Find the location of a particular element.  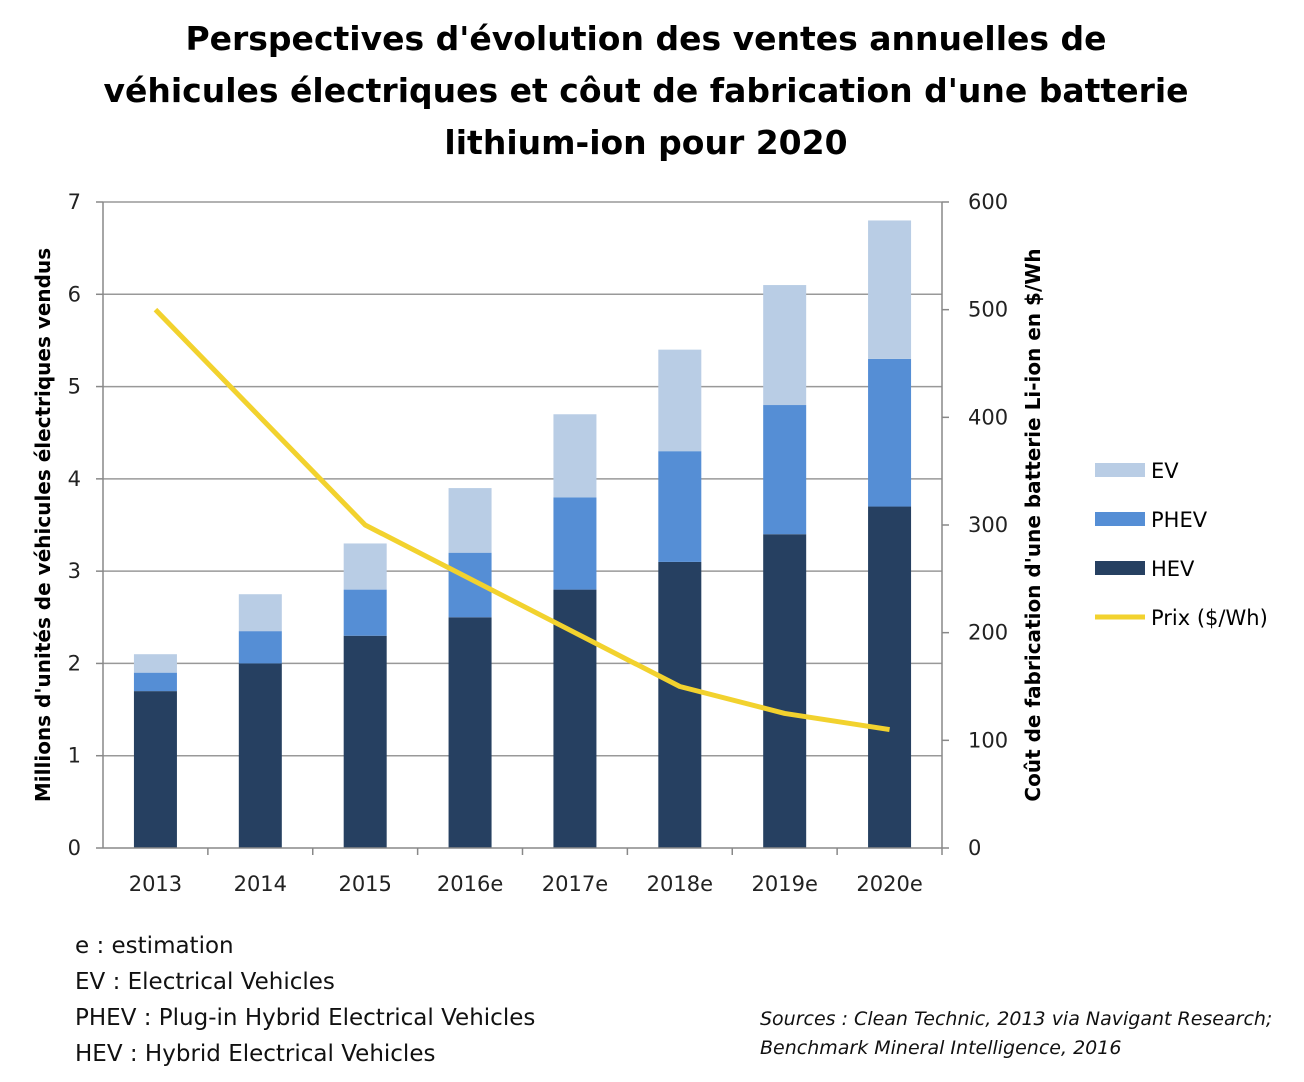

bar-ev-2017e is located at coordinates (575, 456).